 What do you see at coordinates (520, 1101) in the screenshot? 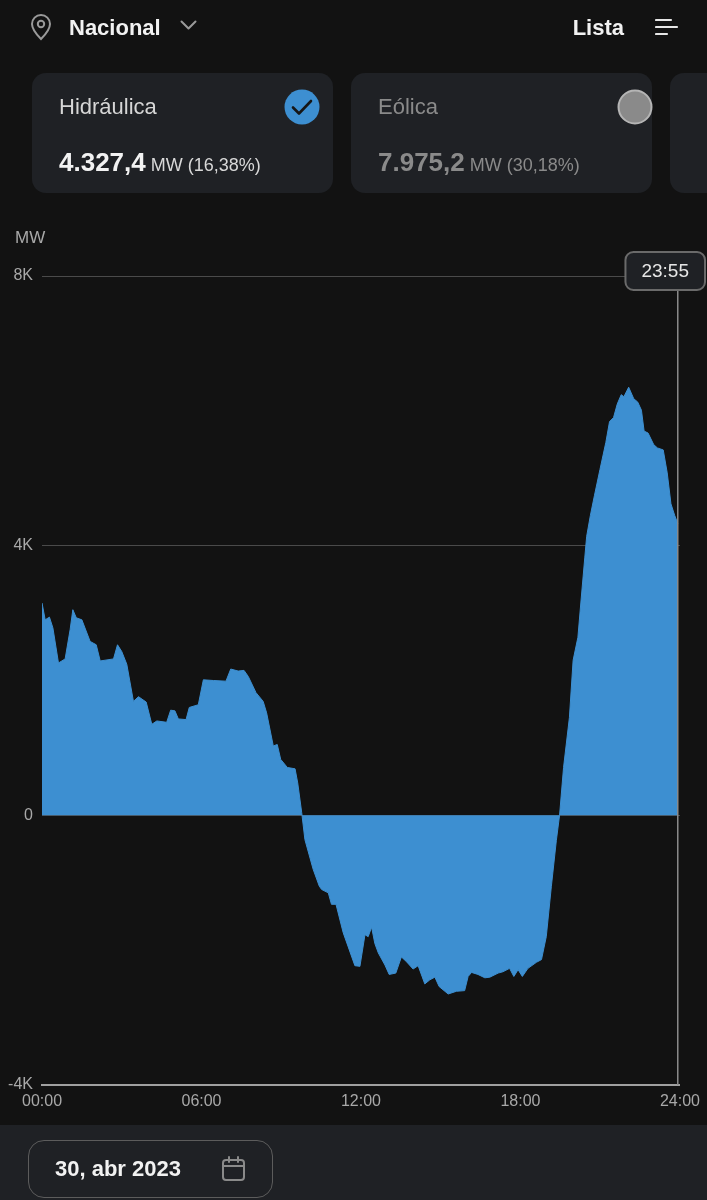
I see `x-tick-label: 18:00` at bounding box center [520, 1101].